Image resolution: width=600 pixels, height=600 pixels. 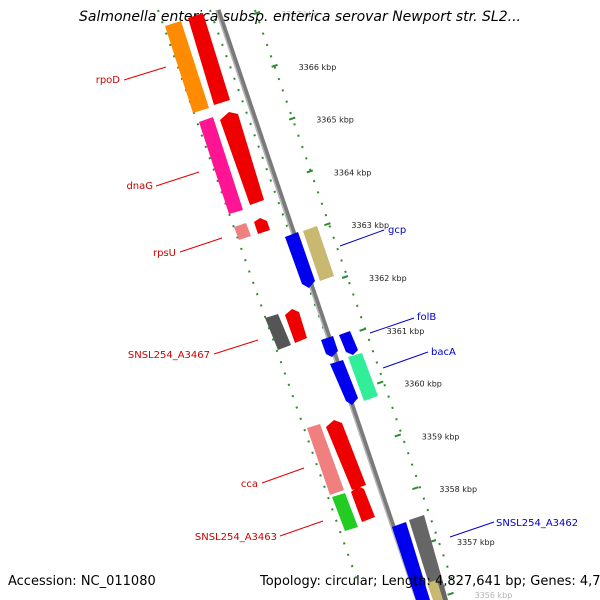 I want to click on gene-bar-SNSL254_A3462-b, so click(x=428, y=557).